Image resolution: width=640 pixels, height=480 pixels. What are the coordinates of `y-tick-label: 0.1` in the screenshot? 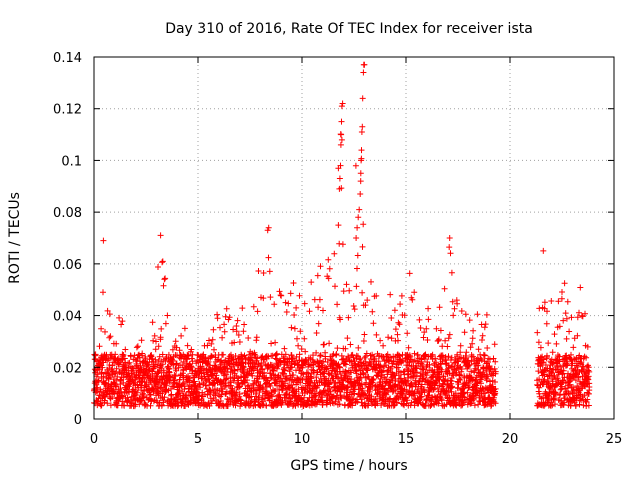 It's located at (71, 161).